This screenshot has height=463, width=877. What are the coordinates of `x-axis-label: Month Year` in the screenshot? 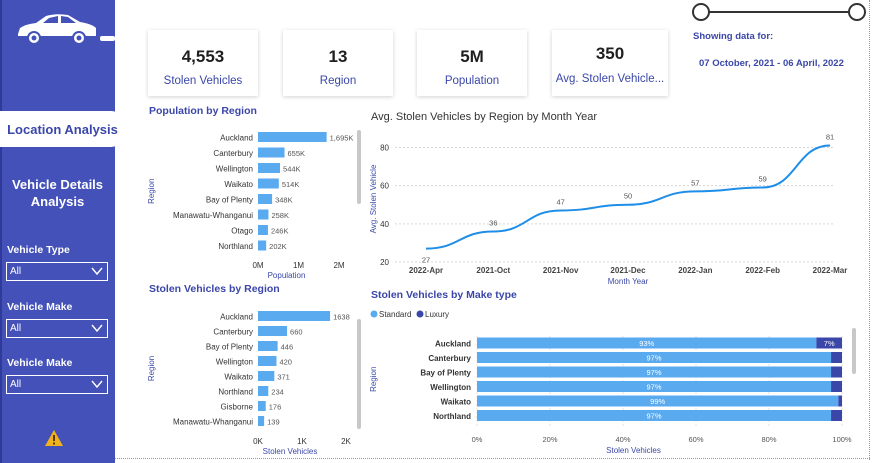 It's located at (628, 281).